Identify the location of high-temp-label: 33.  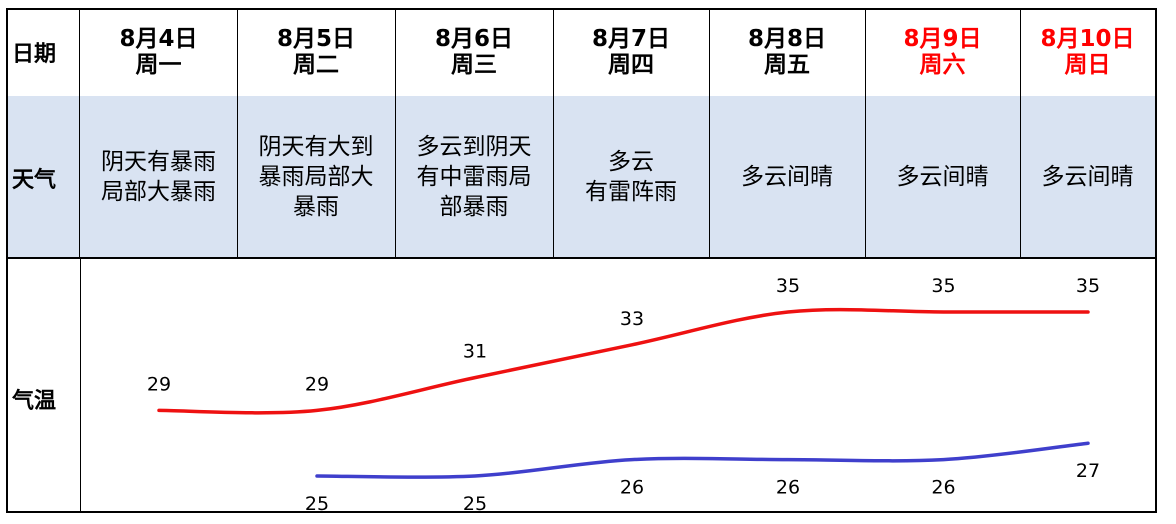
(632, 319).